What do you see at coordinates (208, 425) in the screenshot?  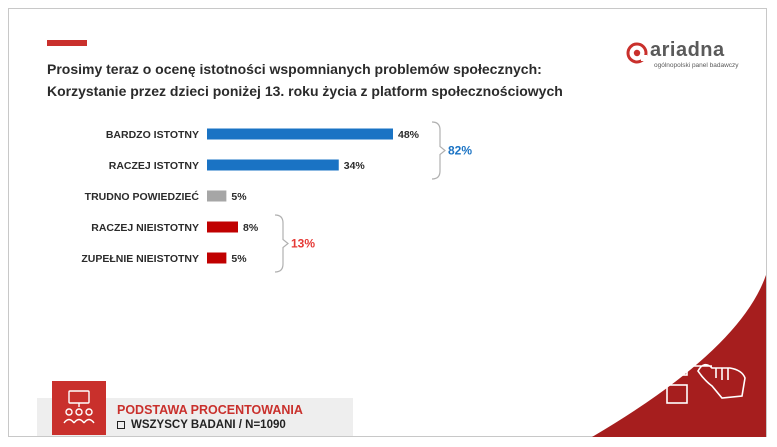 I see `footer-subtitle-text: WSZYSCY BADANI / N=1090` at bounding box center [208, 425].